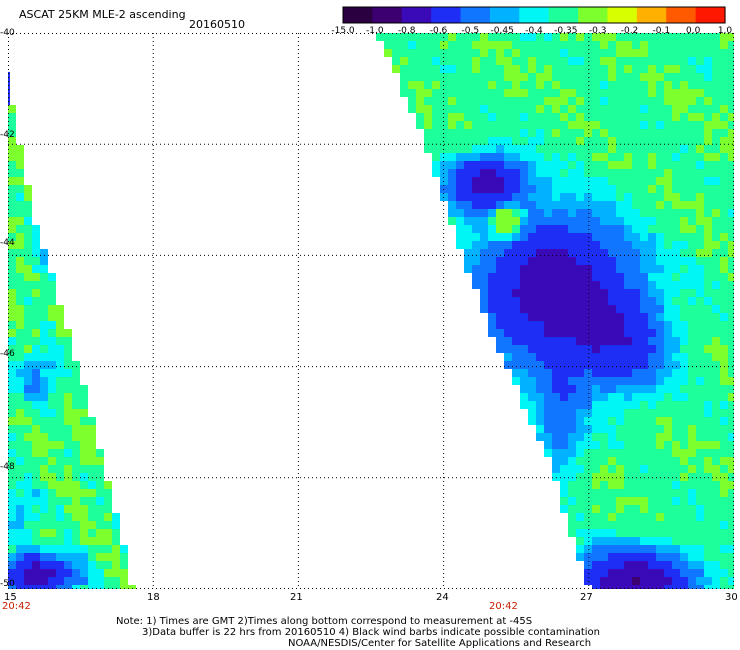  What do you see at coordinates (731, 597) in the screenshot?
I see `lon-label: 30` at bounding box center [731, 597].